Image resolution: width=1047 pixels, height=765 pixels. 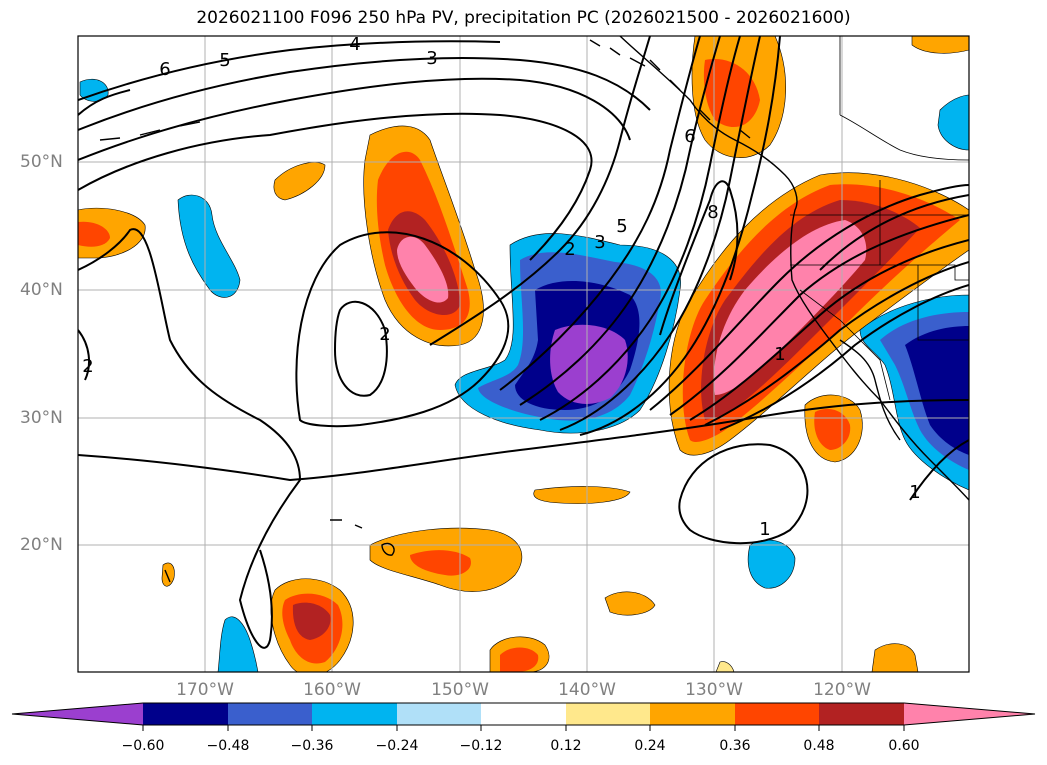 What do you see at coordinates (312, 746) in the screenshot?
I see `colorbar-tick-label: −0.36` at bounding box center [312, 746].